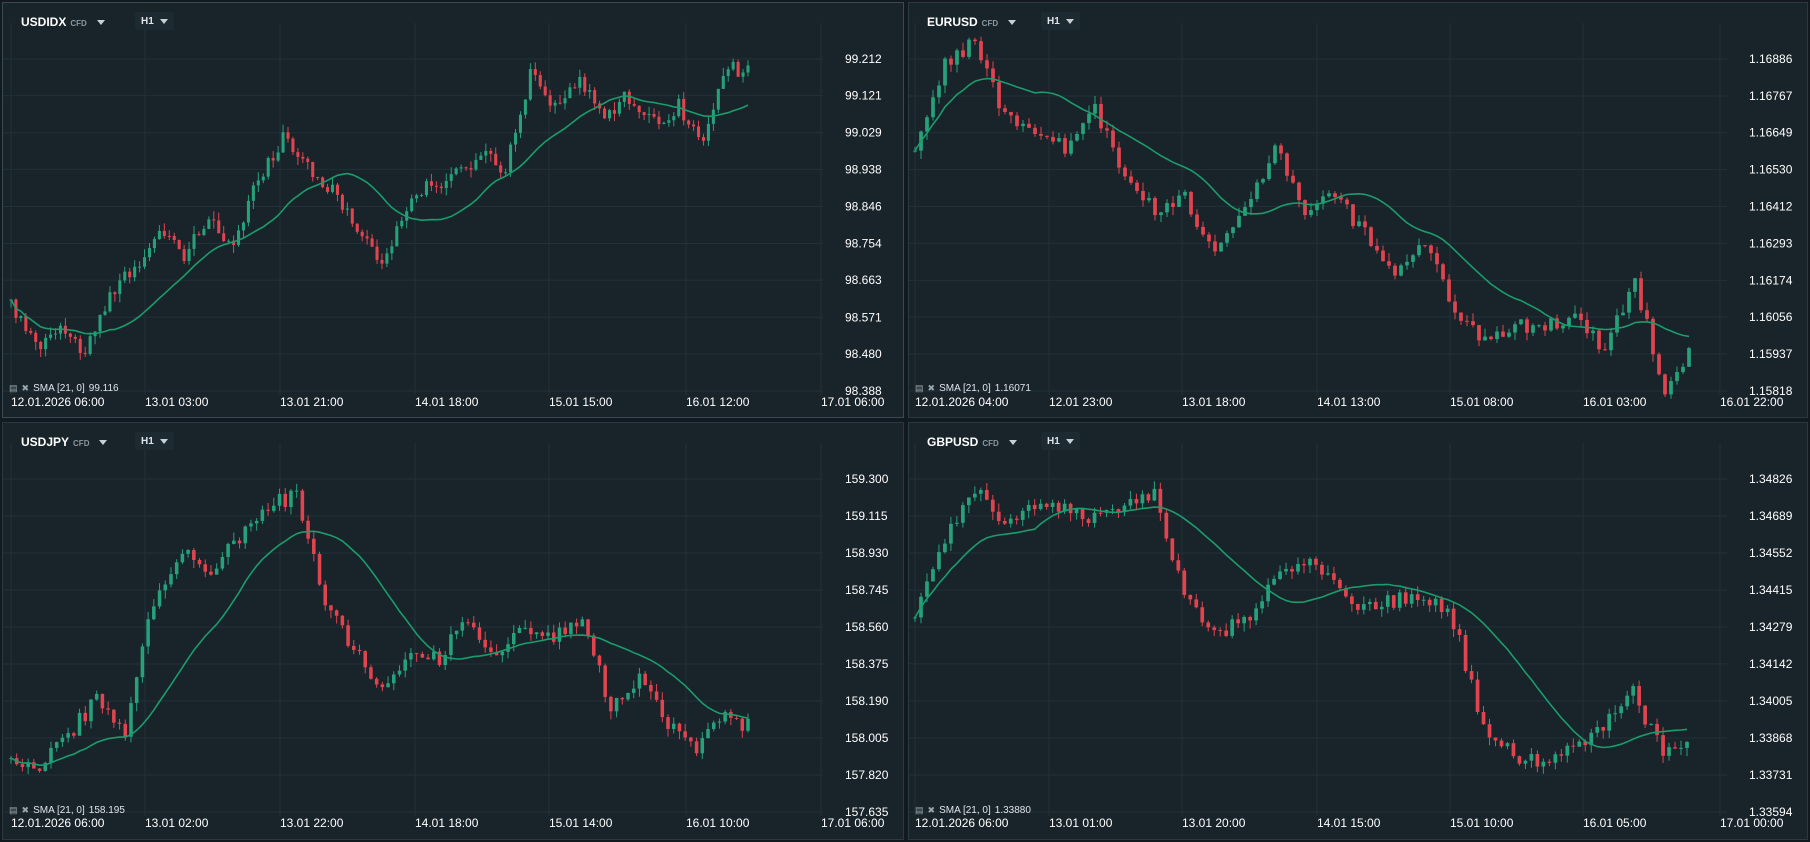 The height and width of the screenshot is (842, 1810). I want to click on symbol-selector: EURUSD CFD, so click(972, 22).